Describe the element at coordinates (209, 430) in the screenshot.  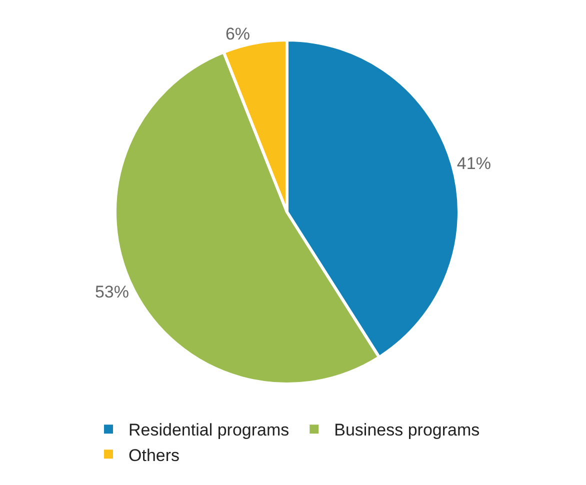
I see `legend-label: Residential programs` at that location.